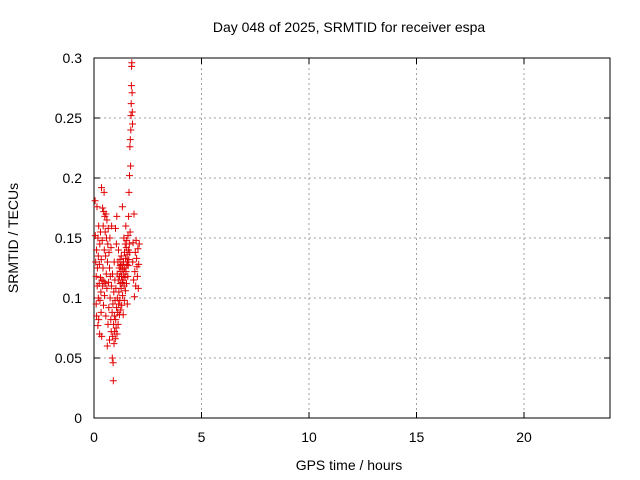 This screenshot has height=480, width=640. I want to click on y-tick-label: 0.15, so click(68, 238).